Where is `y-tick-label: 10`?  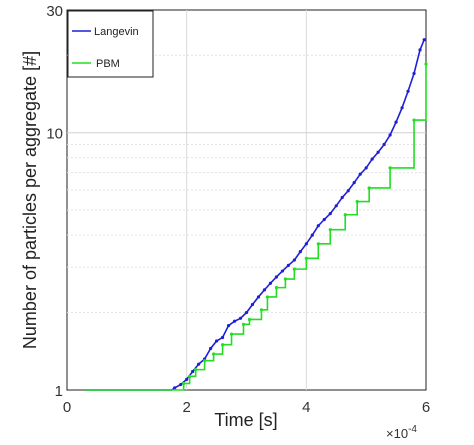 y-tick-label: 10 is located at coordinates (54, 134).